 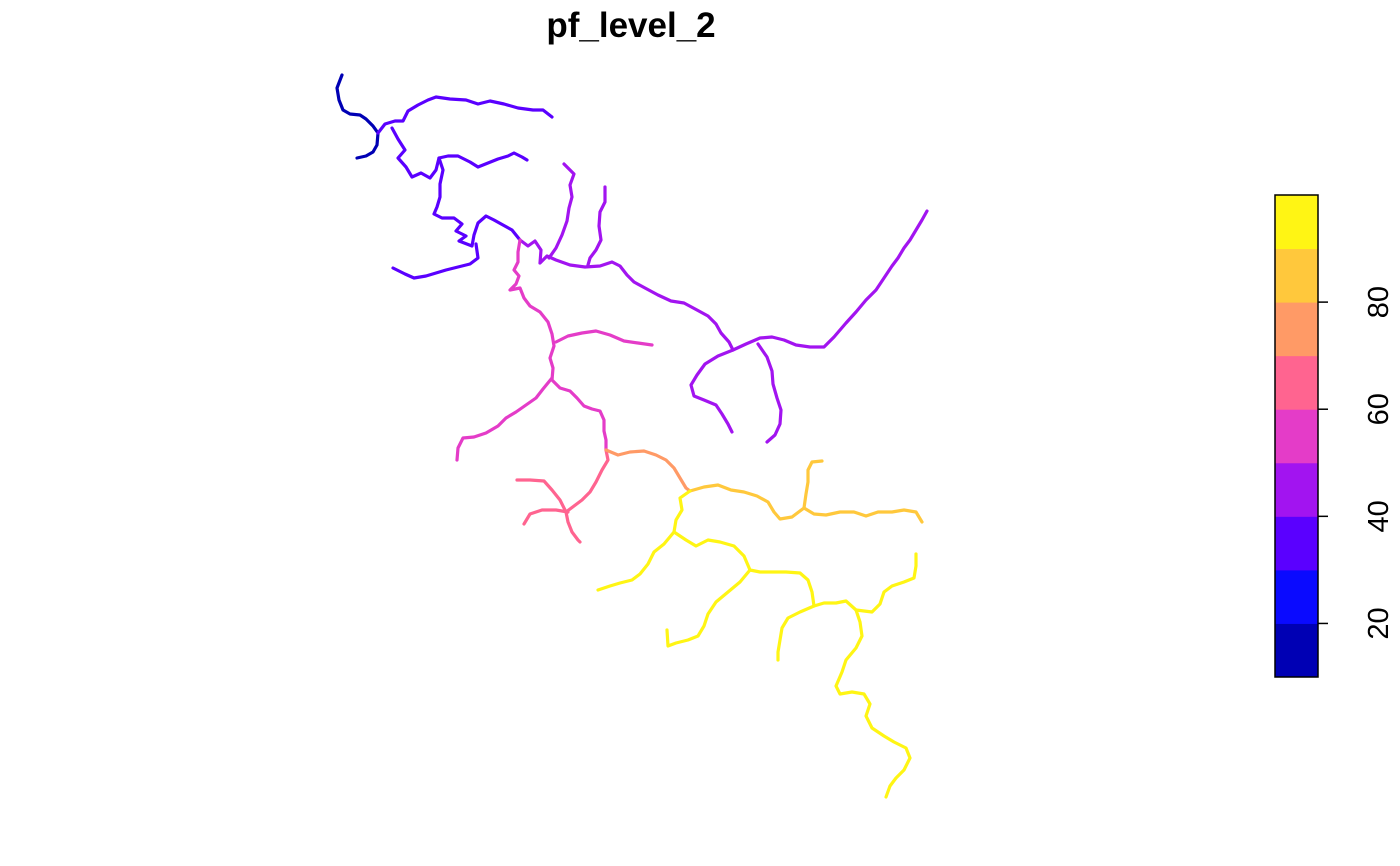 What do you see at coordinates (546, 517) in the screenshot?
I see `river-segment-pink-trib-lower` at bounding box center [546, 517].